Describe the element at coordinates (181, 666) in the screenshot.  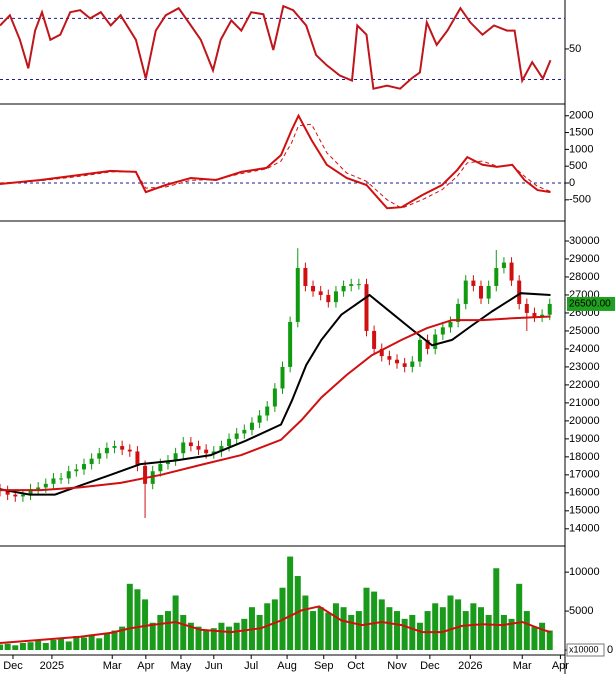
I see `x-tick-label: May` at that location.